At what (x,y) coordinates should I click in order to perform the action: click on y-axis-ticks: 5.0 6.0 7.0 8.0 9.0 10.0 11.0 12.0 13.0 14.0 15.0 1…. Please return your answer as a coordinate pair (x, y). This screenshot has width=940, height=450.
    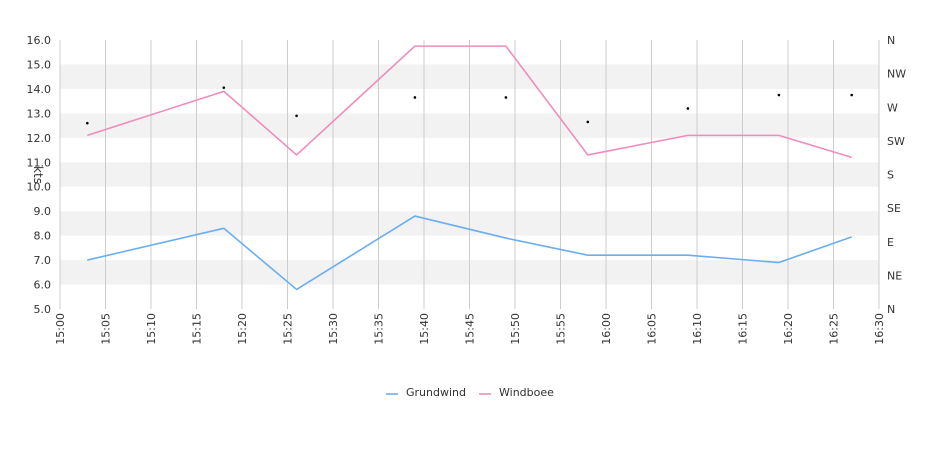
    Looking at the image, I should click on (39, 175).